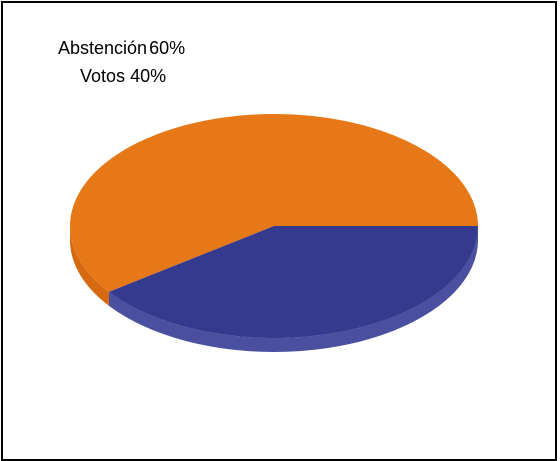  I want to click on slice-label-abstencion-value: 60%, so click(167, 48).